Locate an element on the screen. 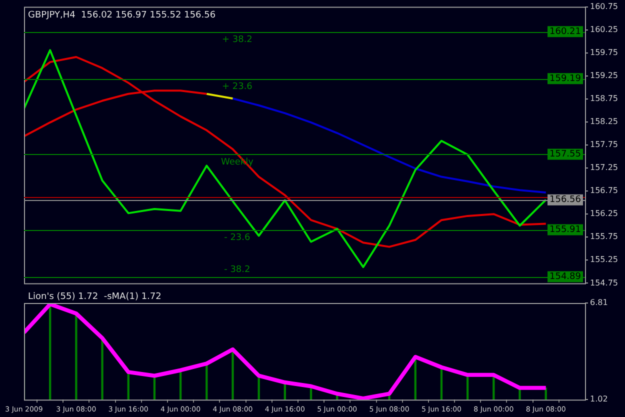 This screenshot has width=625, height=417. ref-line-label: 154.89 is located at coordinates (566, 277).